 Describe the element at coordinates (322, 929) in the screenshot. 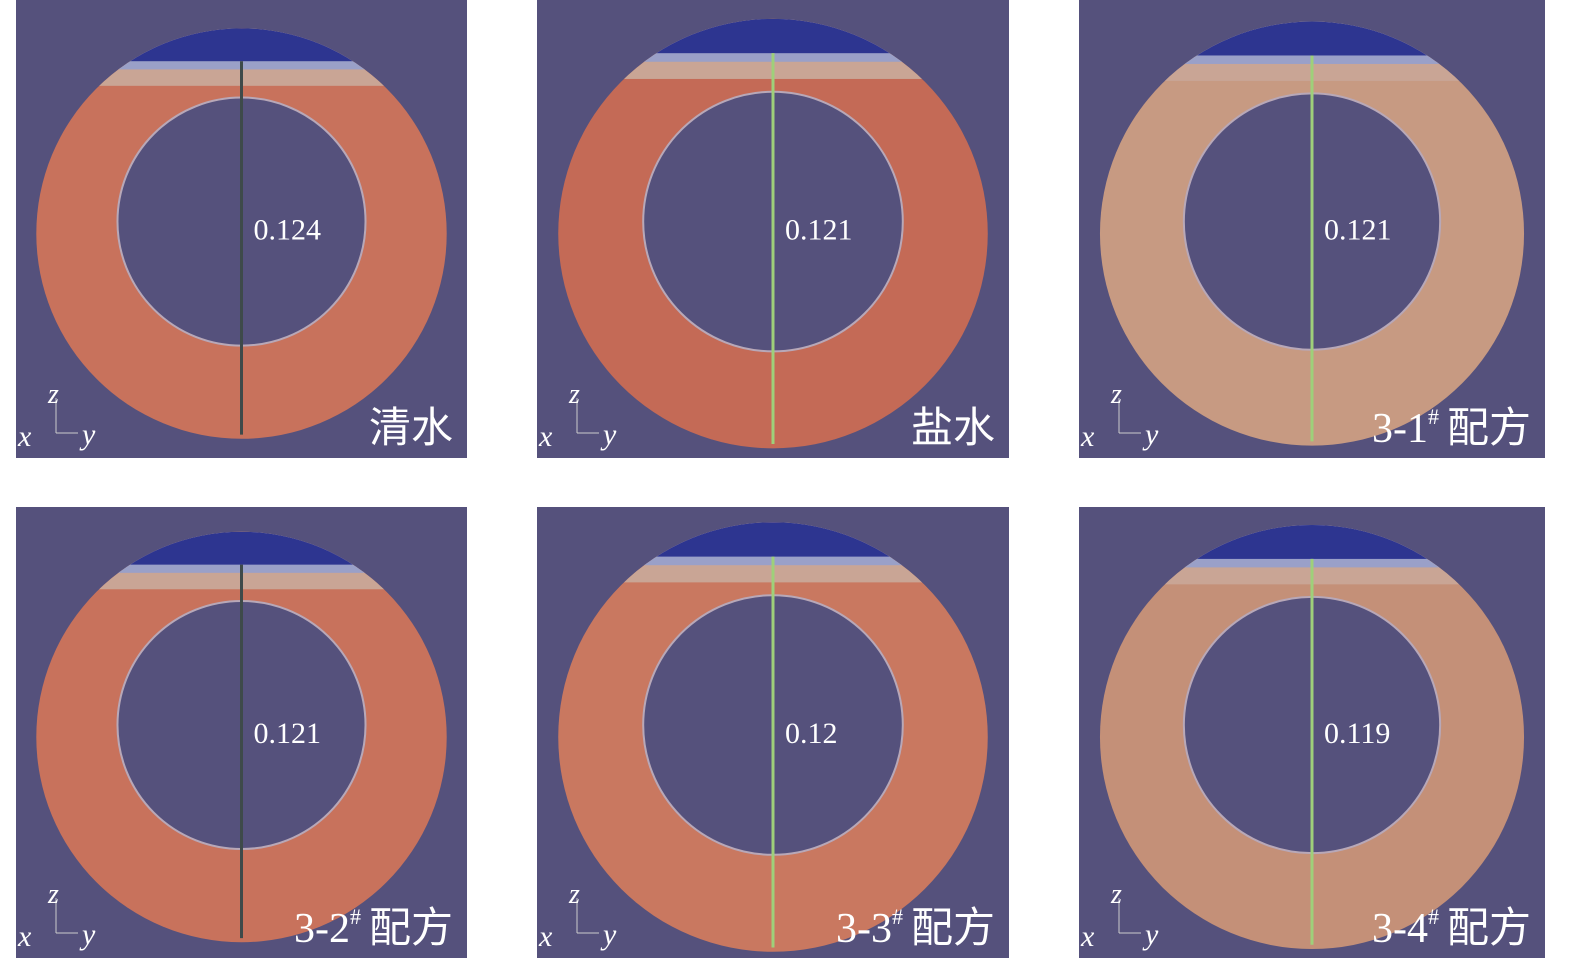

I see `caption-text: 3-2` at that location.